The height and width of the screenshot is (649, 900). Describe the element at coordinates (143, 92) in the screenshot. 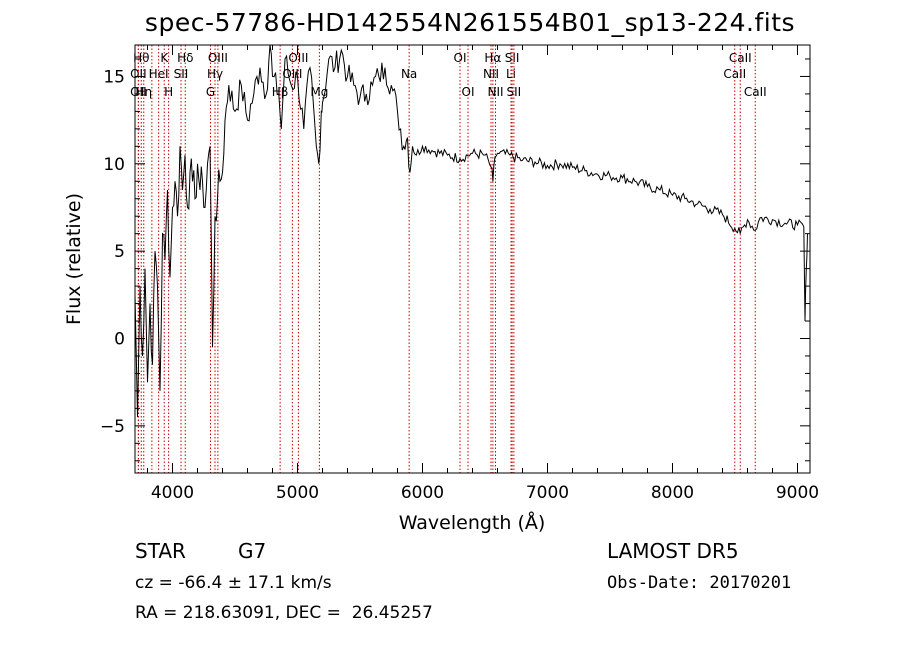

I see `spectral-line-label: Hη` at that location.